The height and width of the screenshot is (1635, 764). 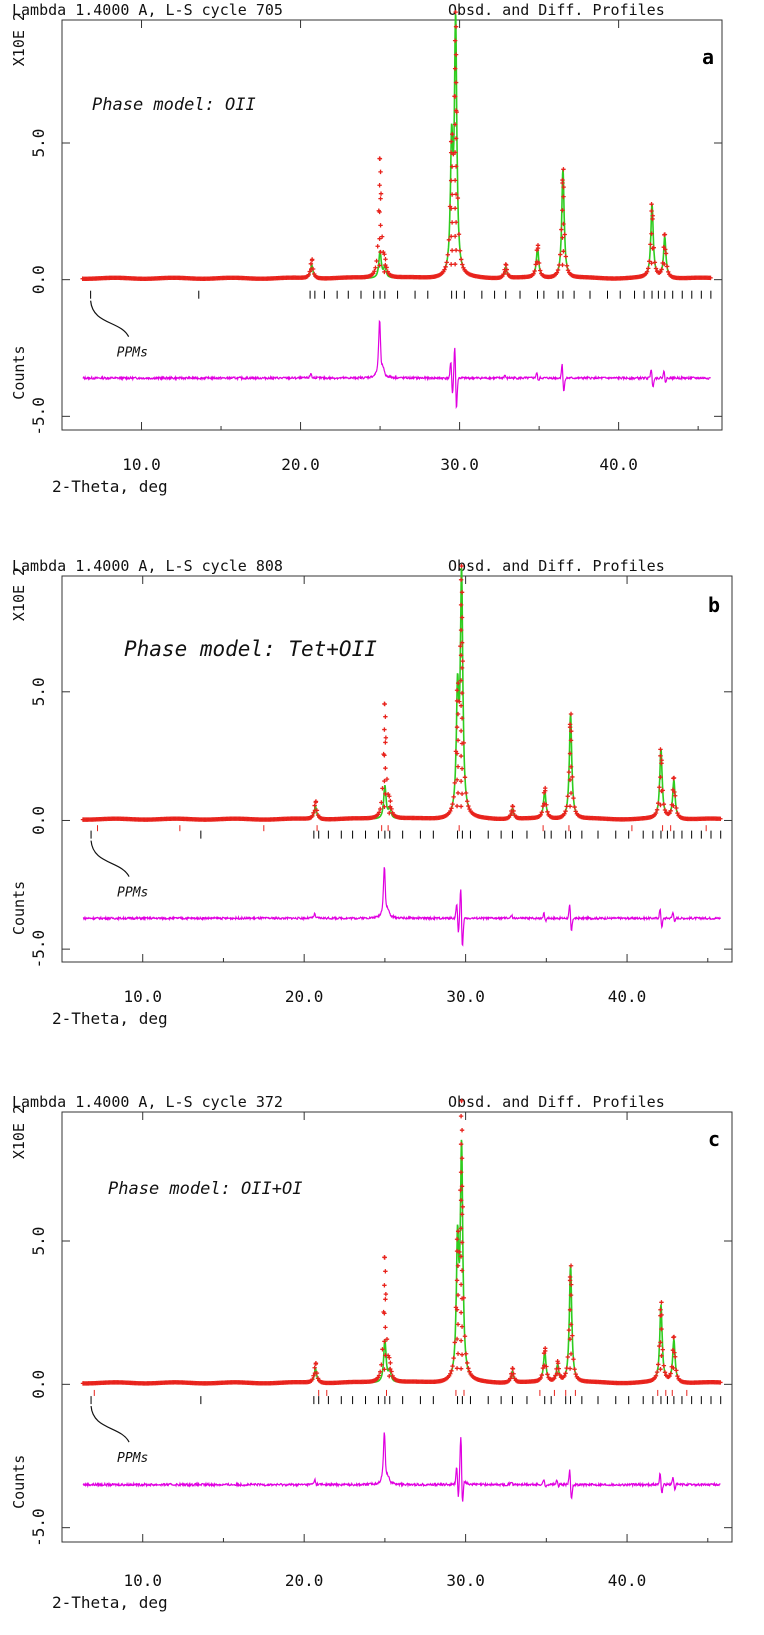 I want to click on calculated-profile-line, so click(x=396, y=147).